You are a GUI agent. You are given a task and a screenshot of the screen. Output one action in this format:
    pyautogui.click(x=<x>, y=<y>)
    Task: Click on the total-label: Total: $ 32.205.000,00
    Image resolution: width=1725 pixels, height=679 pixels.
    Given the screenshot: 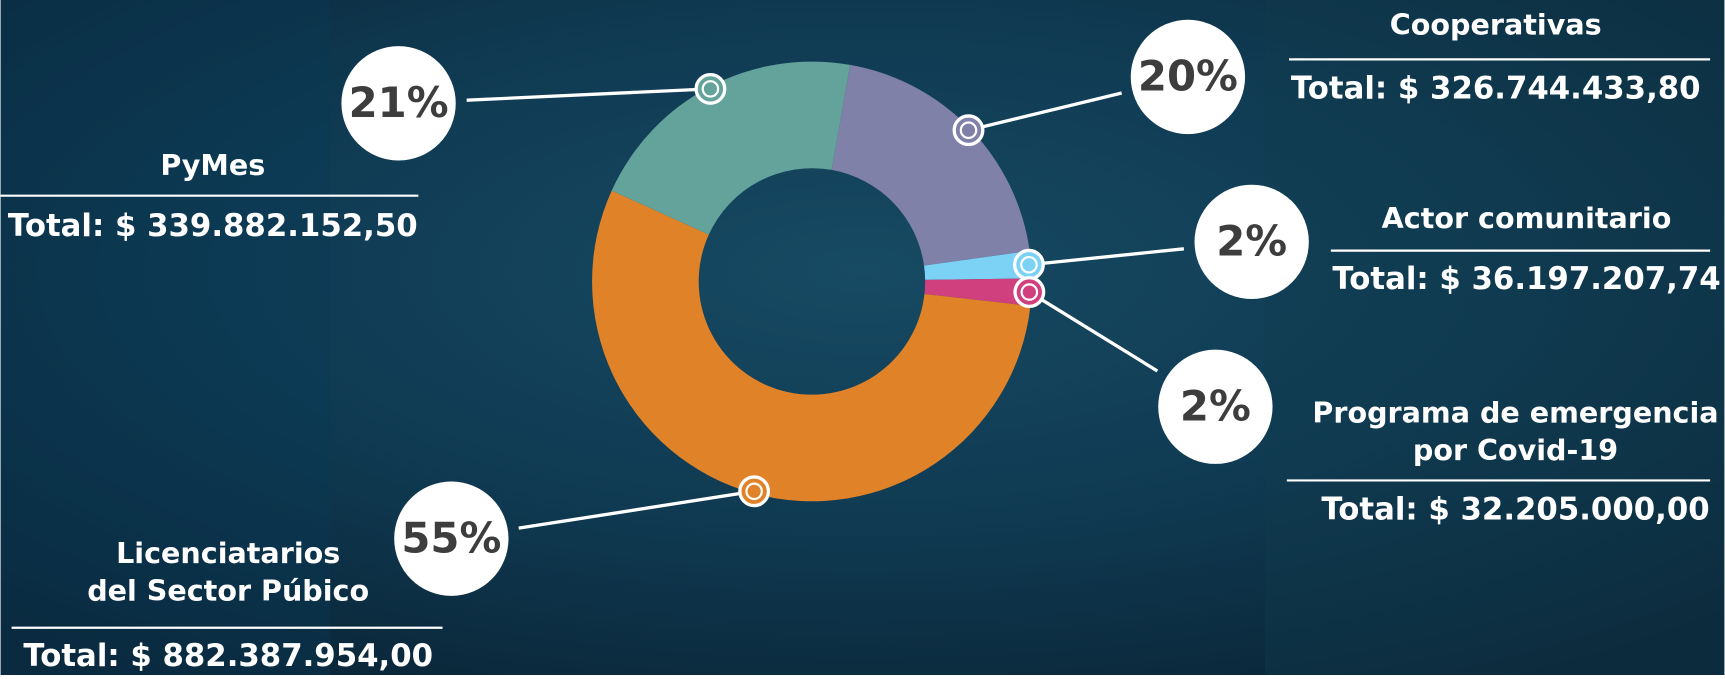 What is the action you would take?
    pyautogui.click(x=1515, y=510)
    